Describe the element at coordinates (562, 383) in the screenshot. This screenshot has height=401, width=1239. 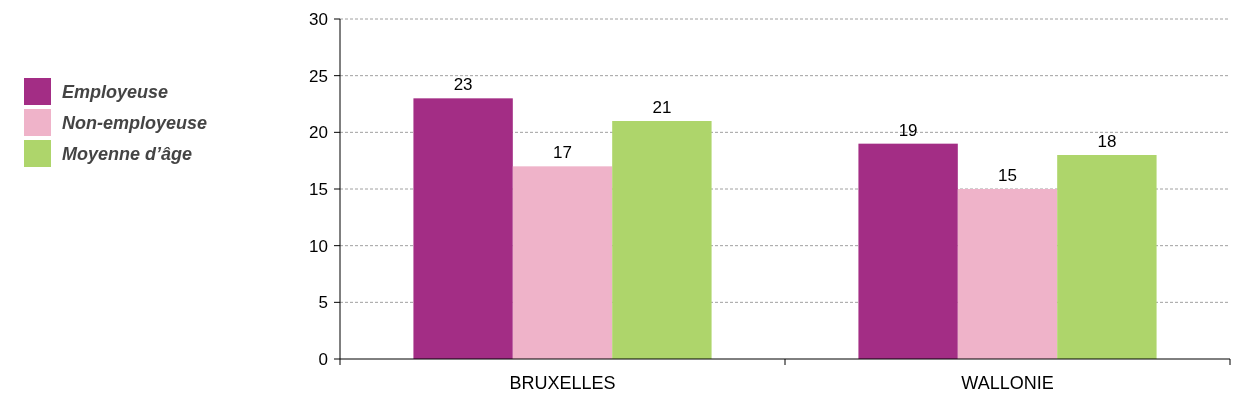
I see `x-tick-label: BRUXELLES` at that location.